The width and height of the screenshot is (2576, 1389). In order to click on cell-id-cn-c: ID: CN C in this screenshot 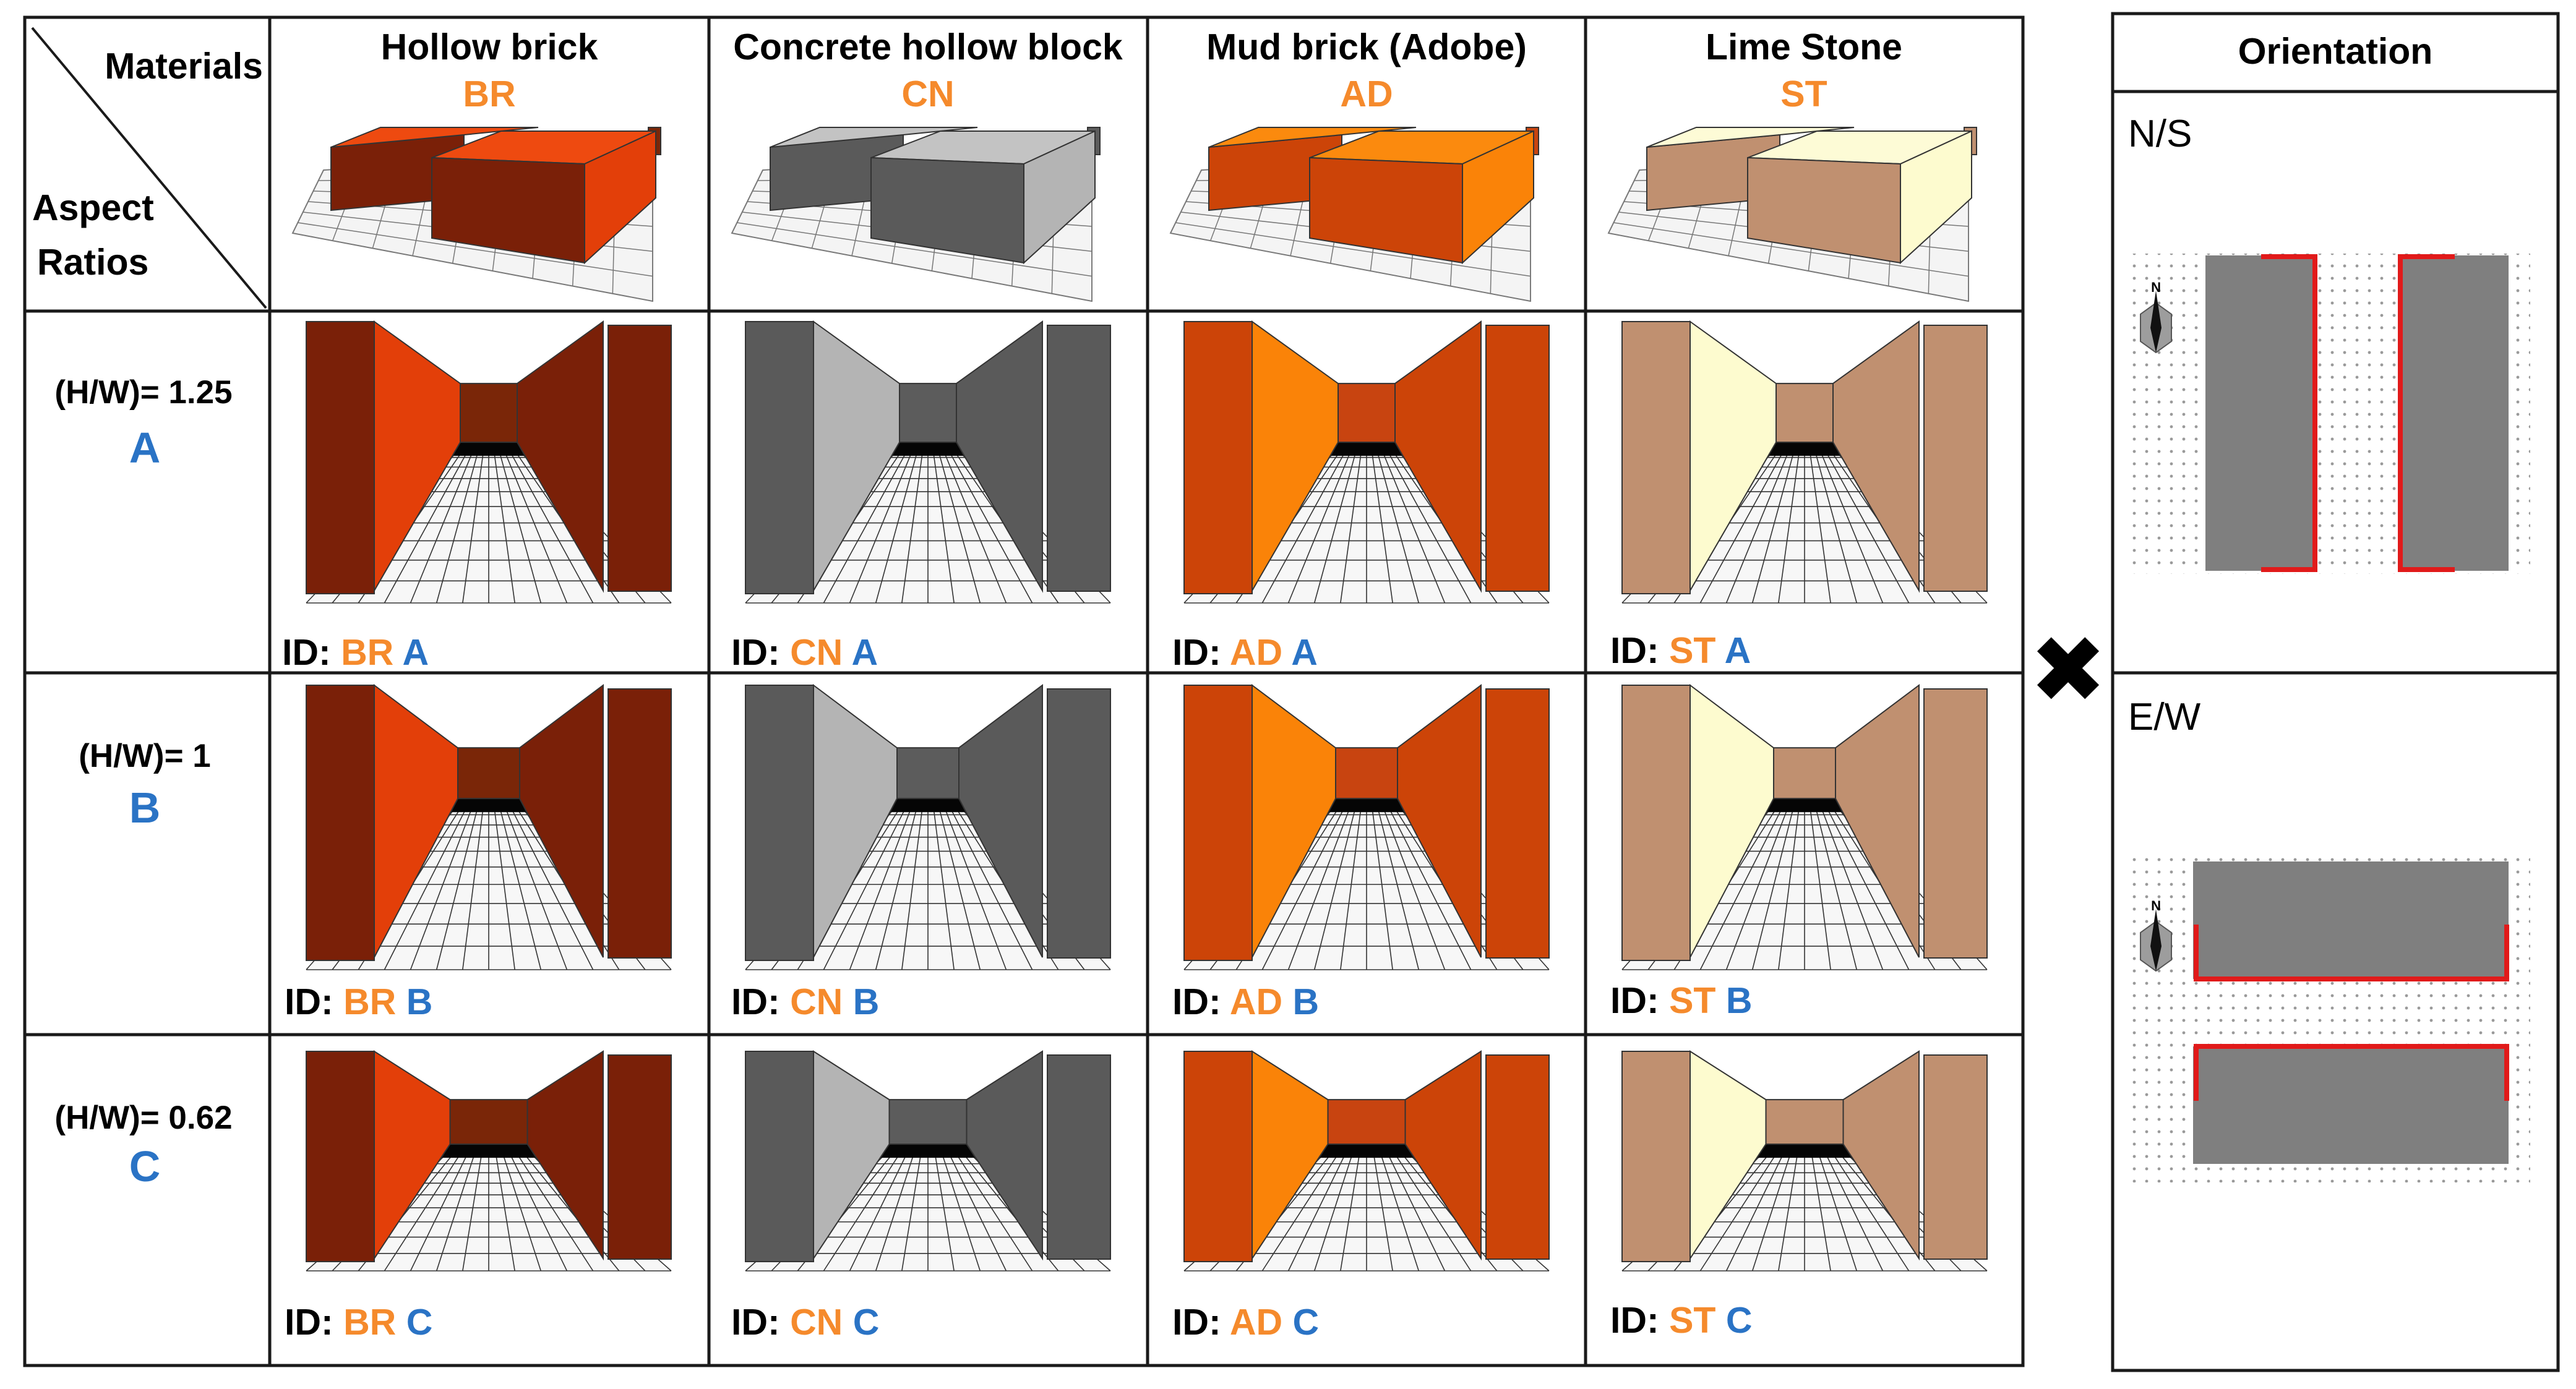, I will do `click(805, 1322)`.